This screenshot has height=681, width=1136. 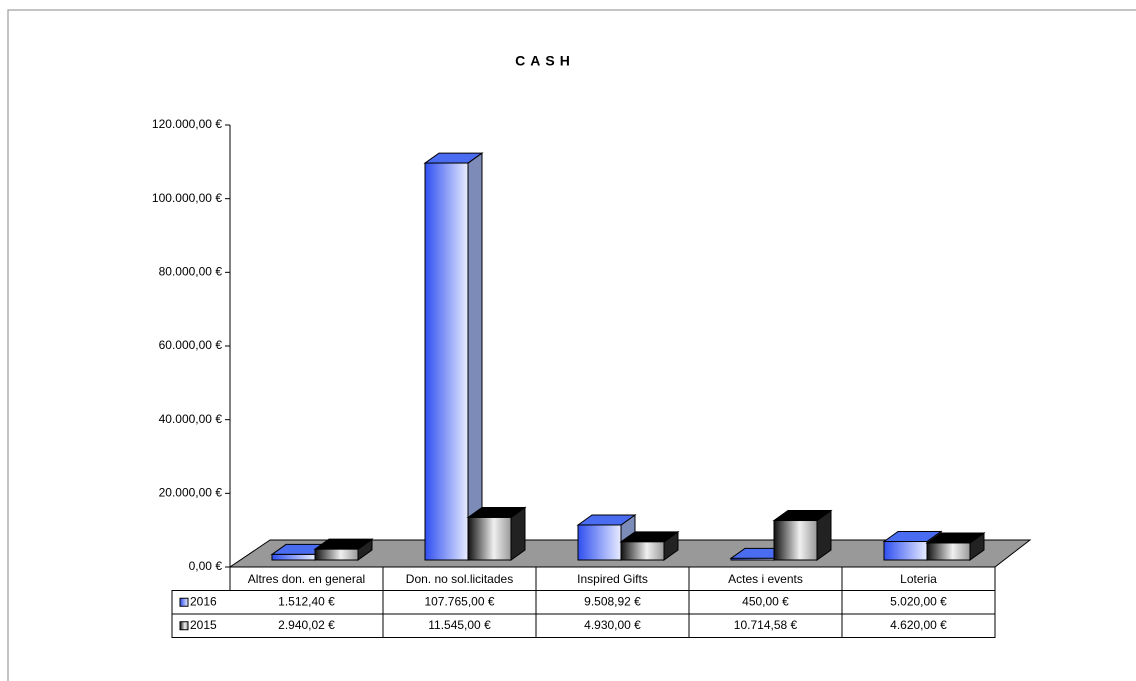 What do you see at coordinates (203, 625) in the screenshot?
I see `legend-label: 2015` at bounding box center [203, 625].